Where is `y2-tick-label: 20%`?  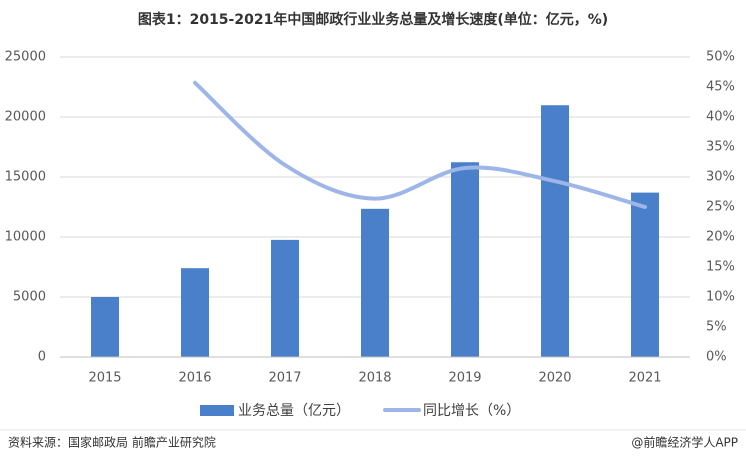
y2-tick-label: 20% is located at coordinates (720, 237).